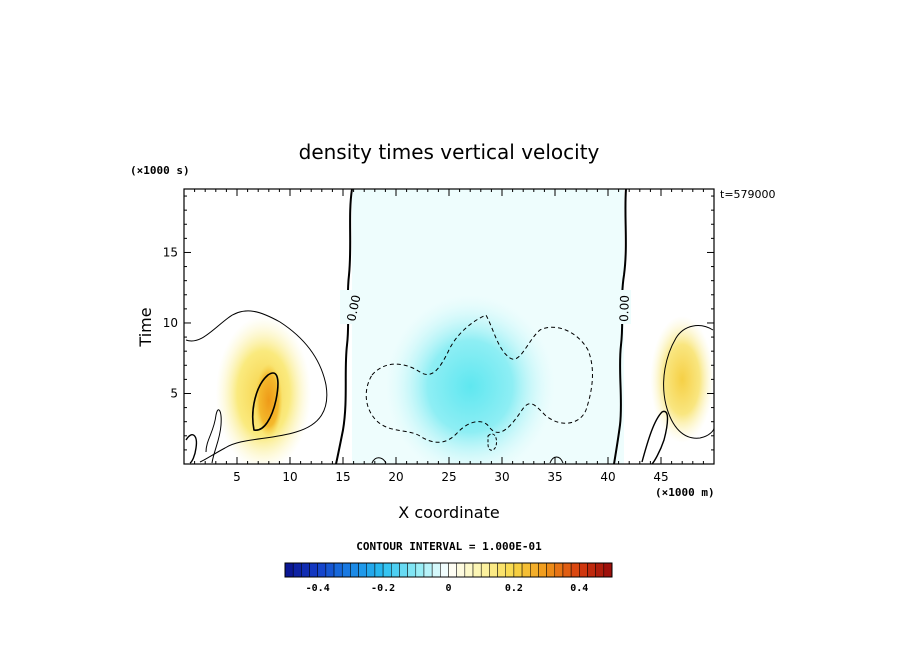 The image size is (904, 654). I want to click on colorbar, so click(448, 570).